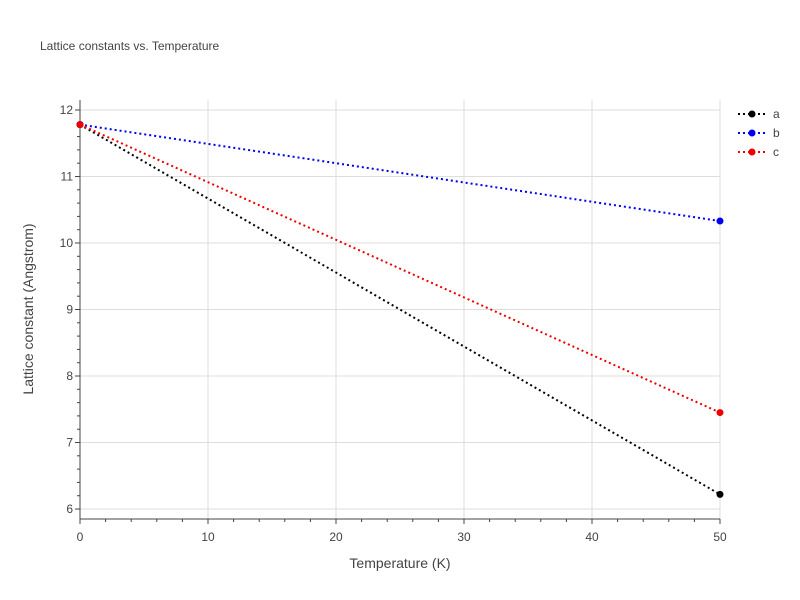 Image resolution: width=800 pixels, height=600 pixels. I want to click on y-axis-title: Lattice constant (Angstrom), so click(28, 308).